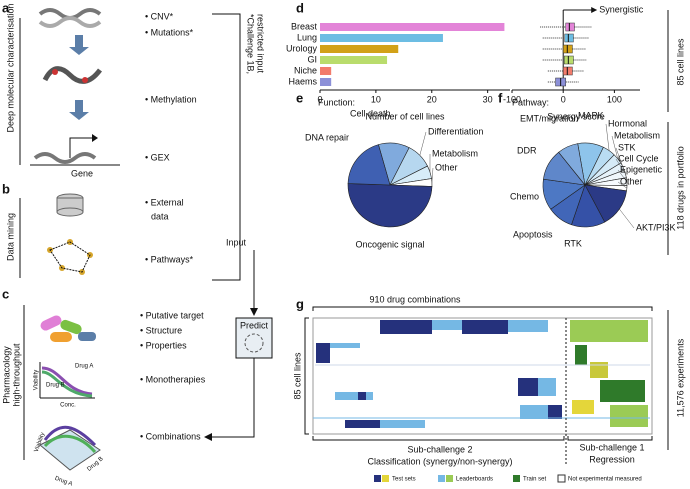 The image size is (690, 489). I want to click on side-label: 11,576 experiments, so click(680, 377).